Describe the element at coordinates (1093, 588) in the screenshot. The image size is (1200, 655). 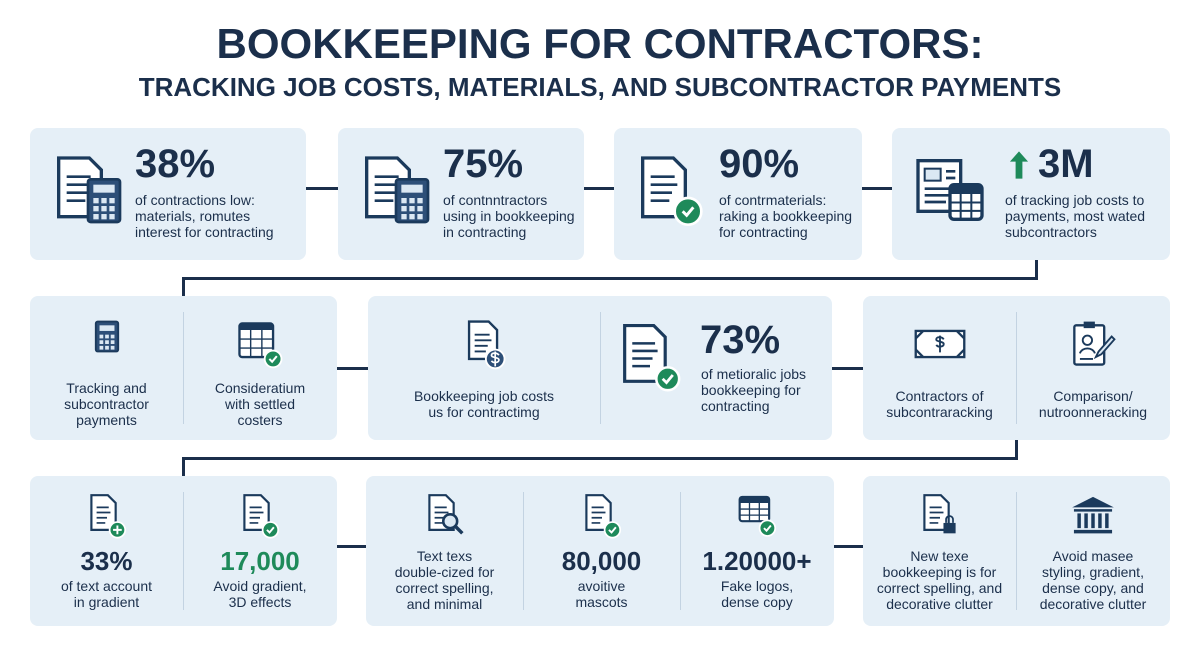
I see `text-line: dense copy, and` at that location.